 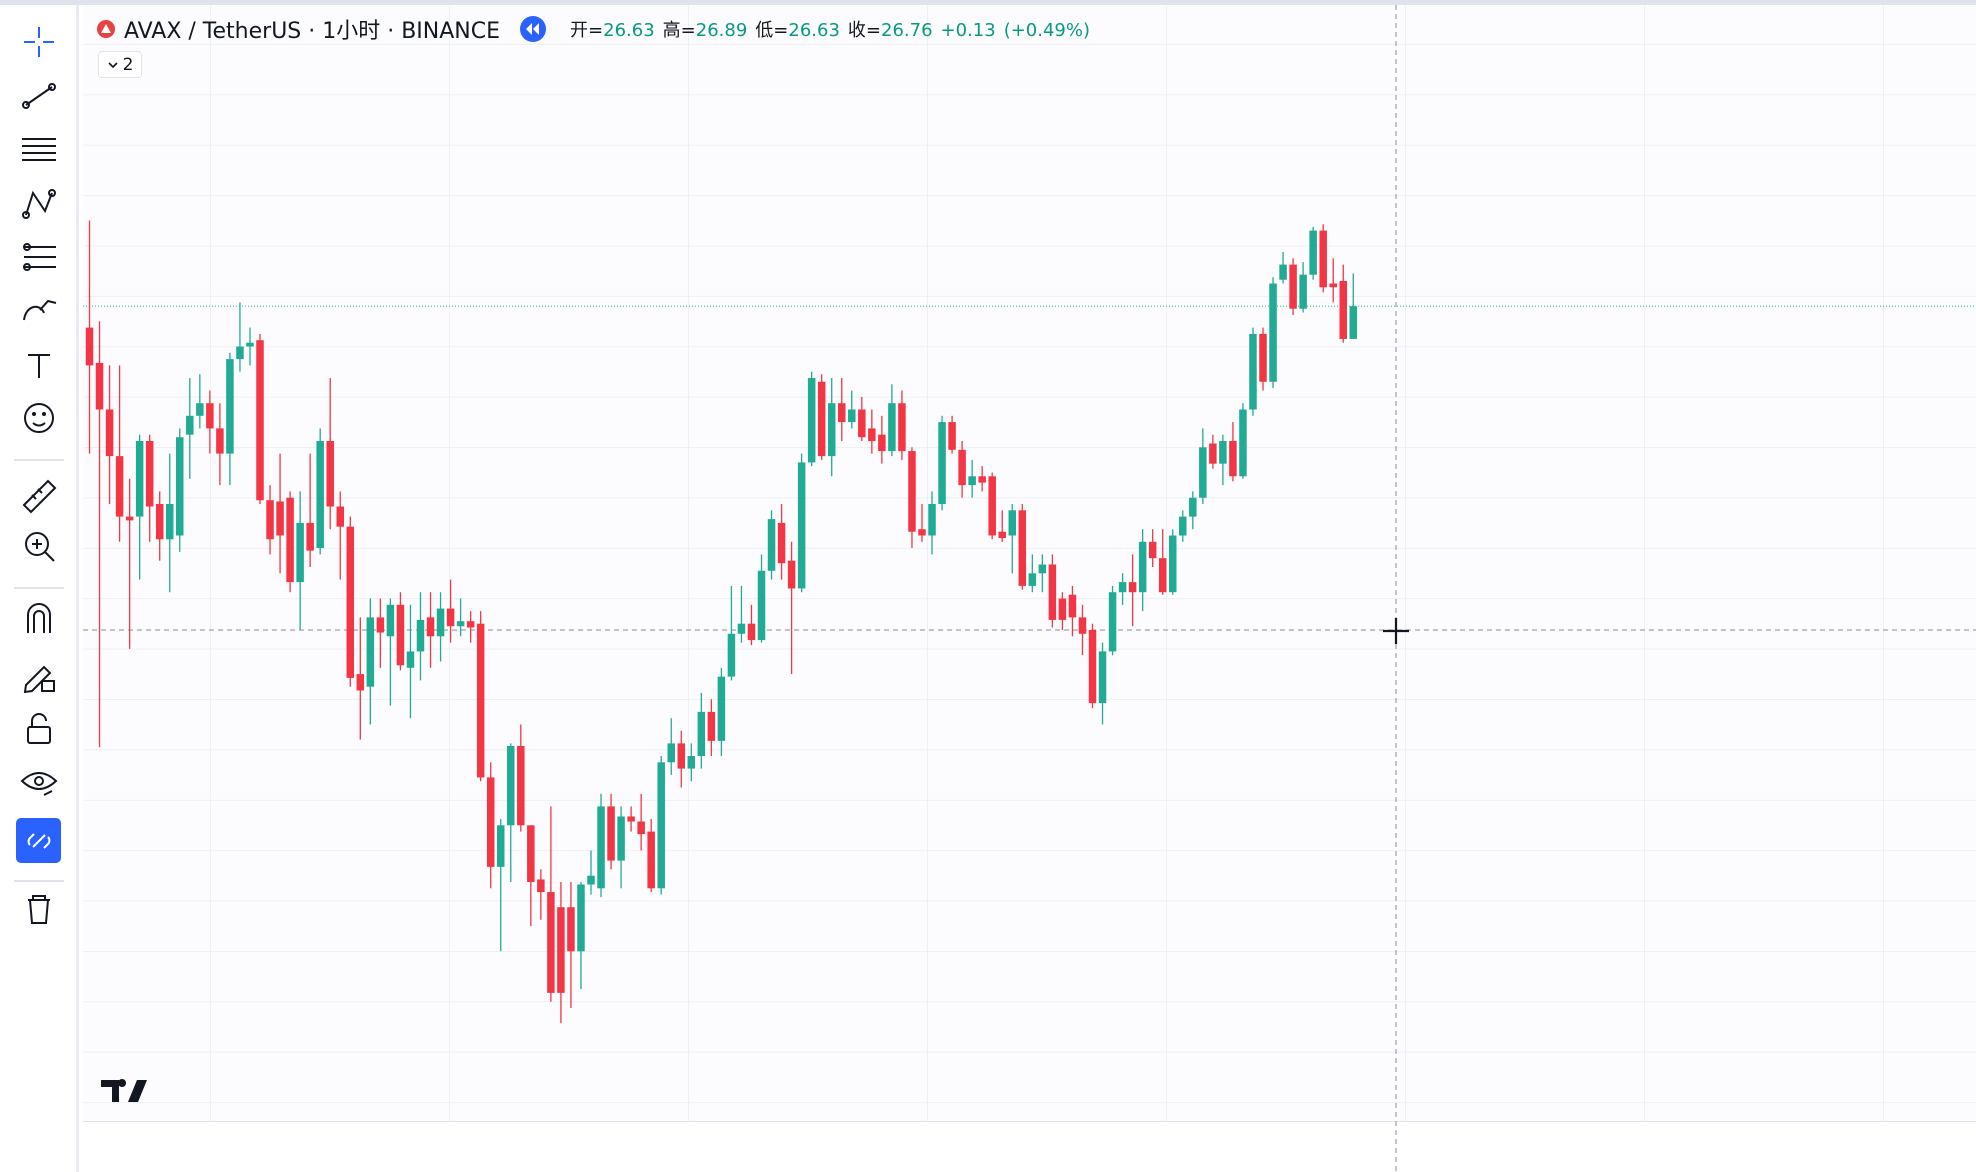 What do you see at coordinates (39, 728) in the screenshot?
I see `lock-tool` at bounding box center [39, 728].